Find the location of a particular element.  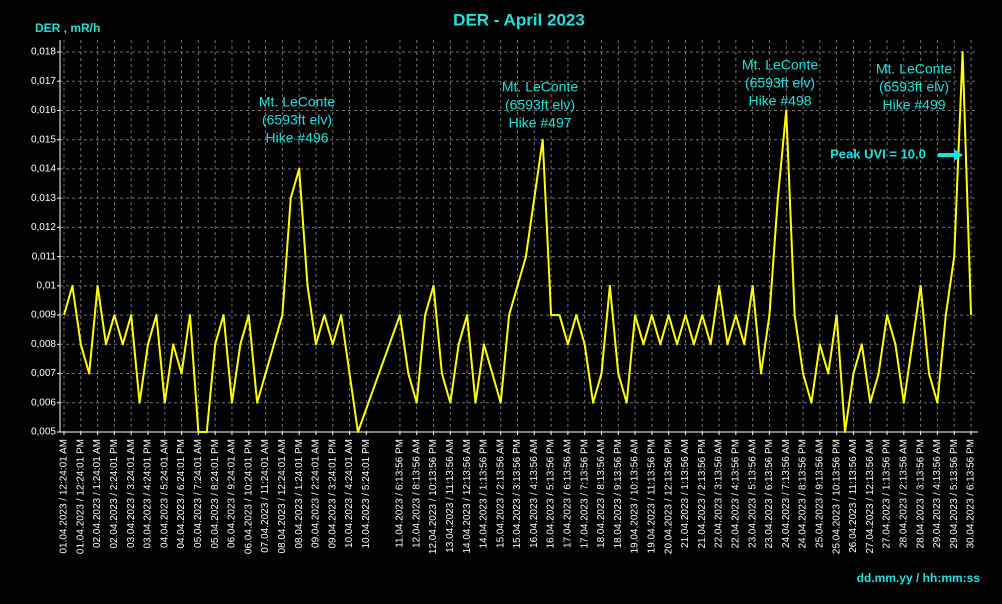

x-tick-label: 23.04.2023 / 5:13:56 AM is located at coordinates (752, 493).